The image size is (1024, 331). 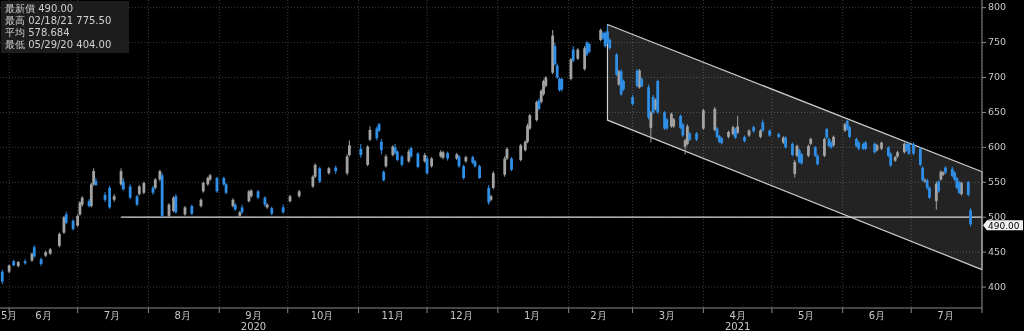 What do you see at coordinates (997, 251) in the screenshot?
I see `y-tick-label: 450` at bounding box center [997, 251].